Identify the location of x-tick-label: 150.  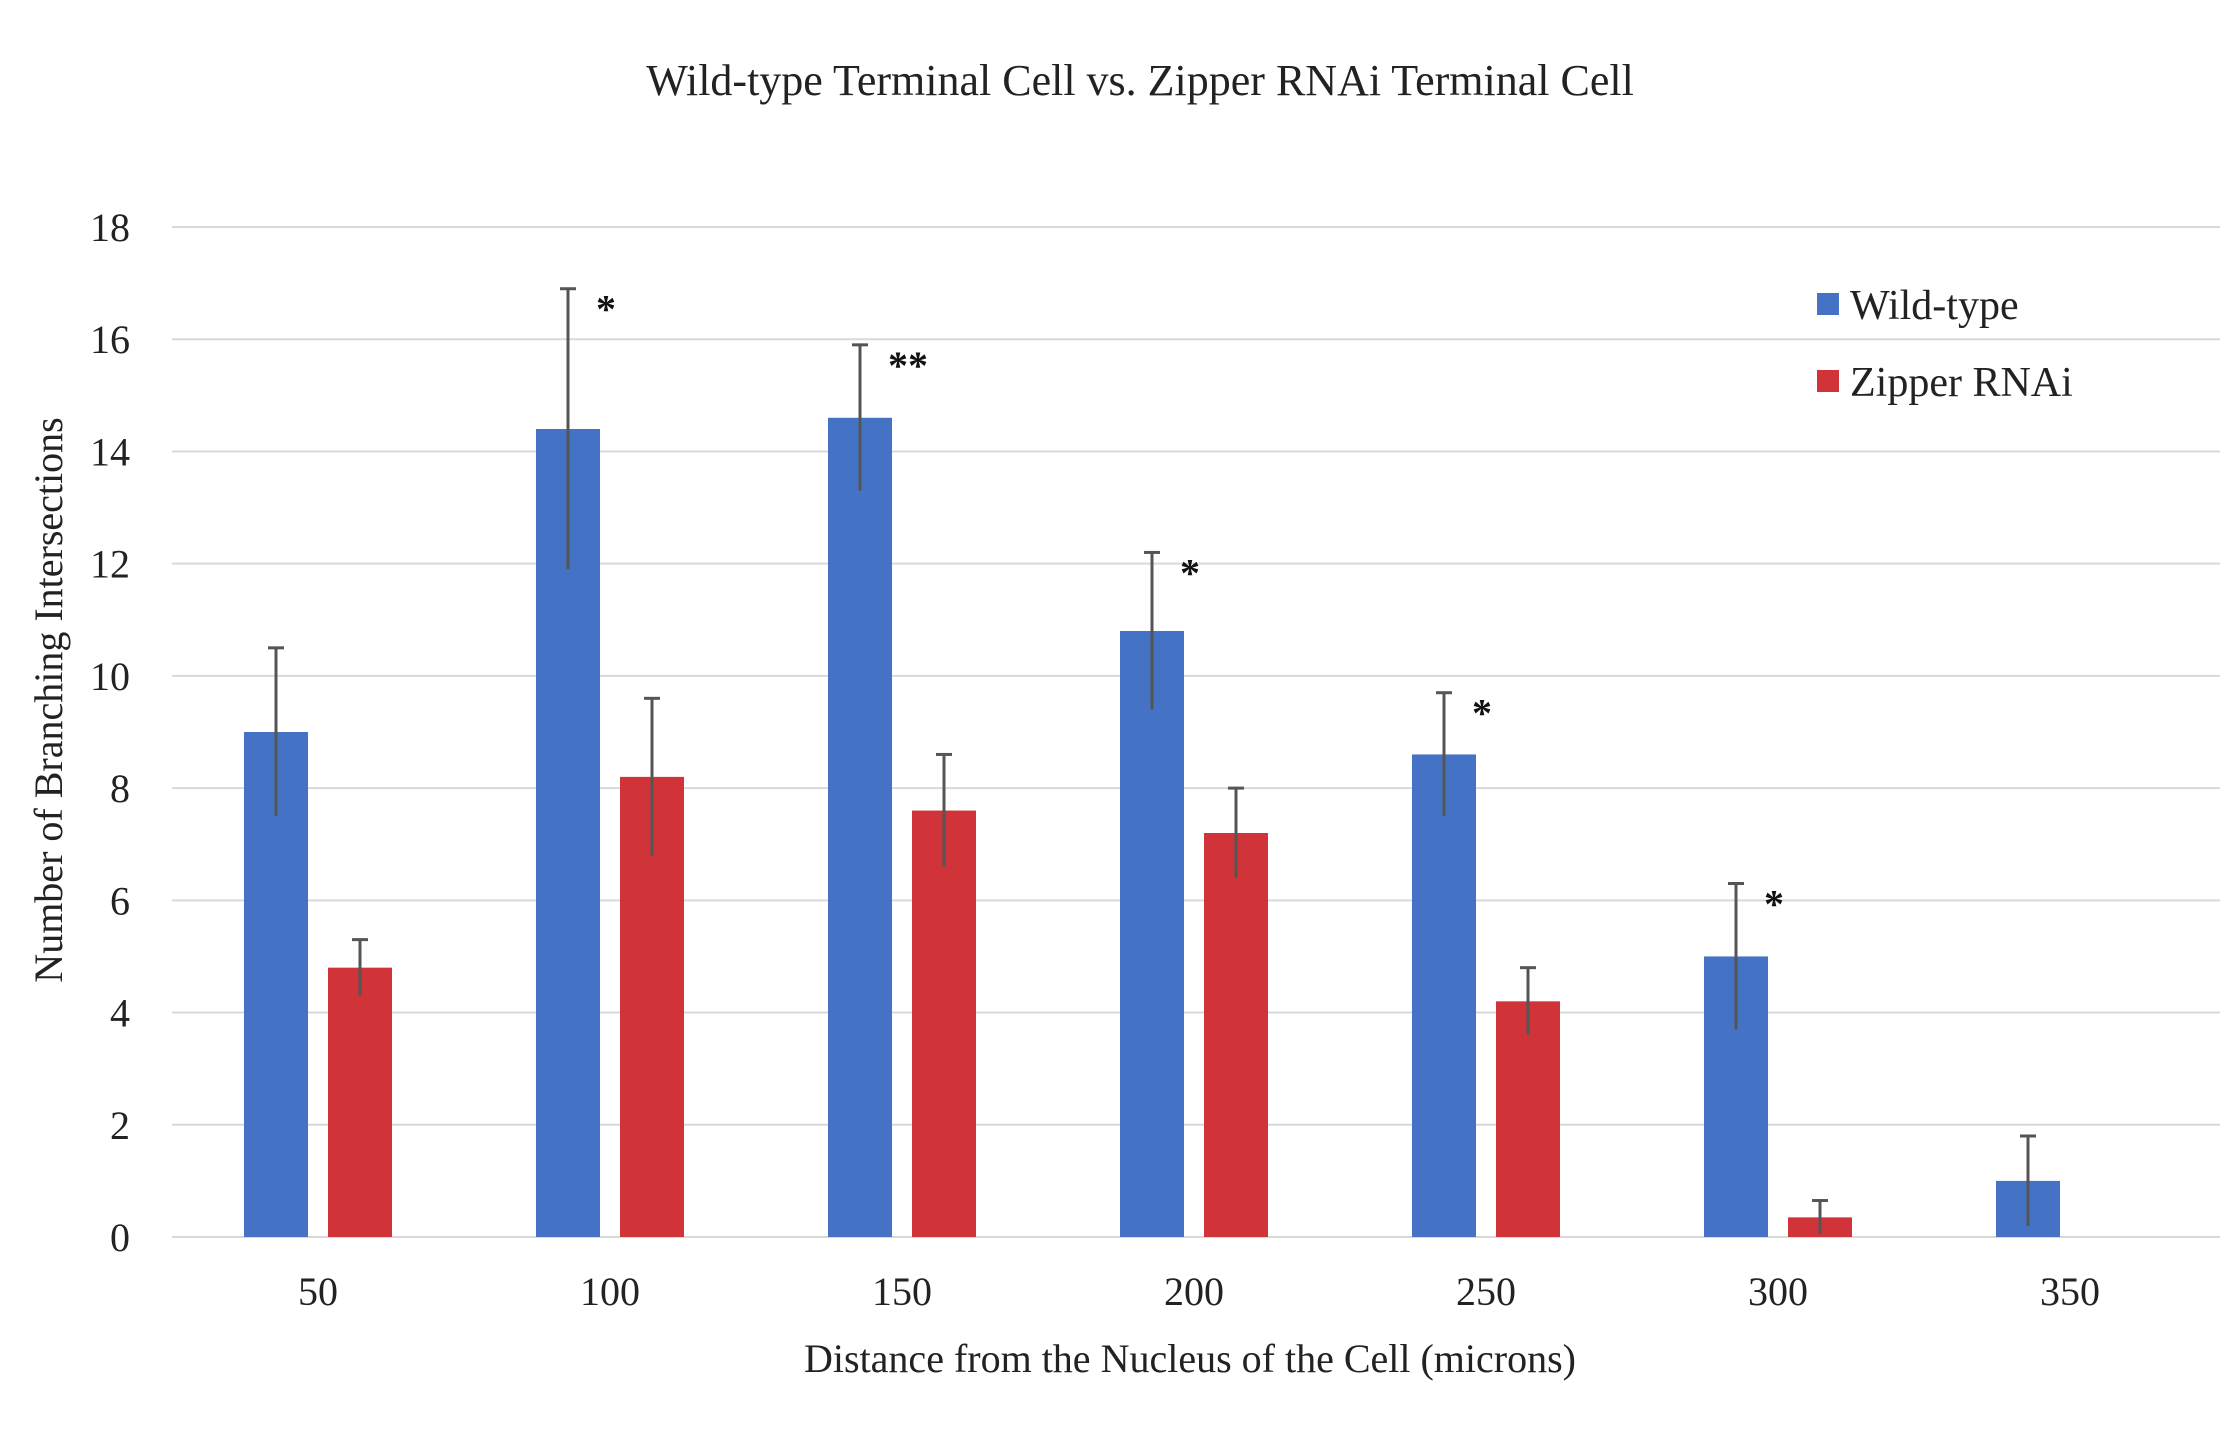
(902, 1291).